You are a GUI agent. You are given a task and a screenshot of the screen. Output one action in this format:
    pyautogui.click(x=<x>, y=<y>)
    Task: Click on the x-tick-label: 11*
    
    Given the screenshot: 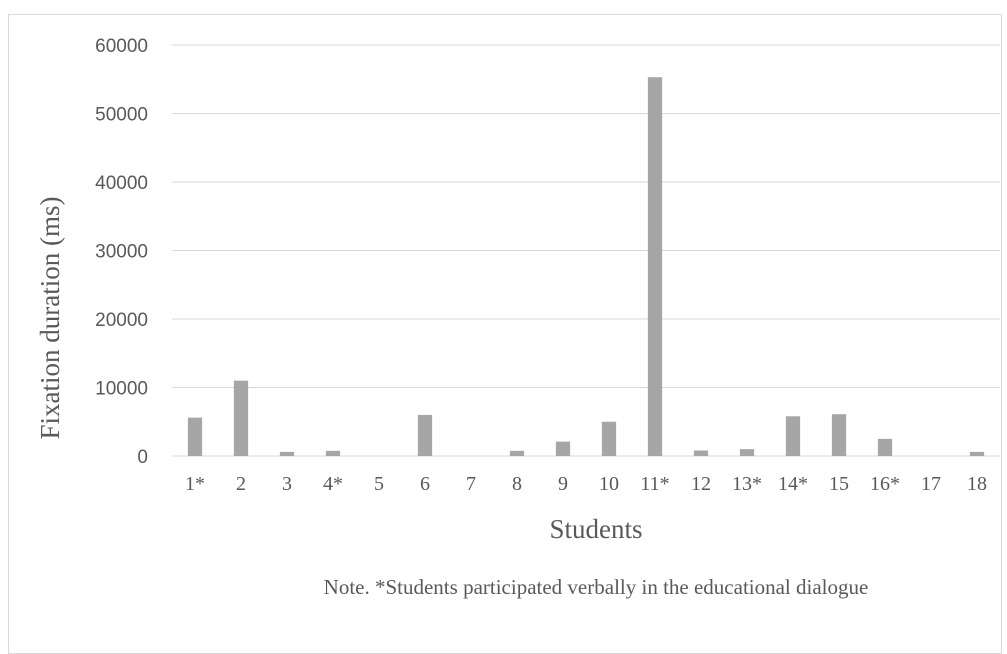 What is the action you would take?
    pyautogui.click(x=654, y=484)
    